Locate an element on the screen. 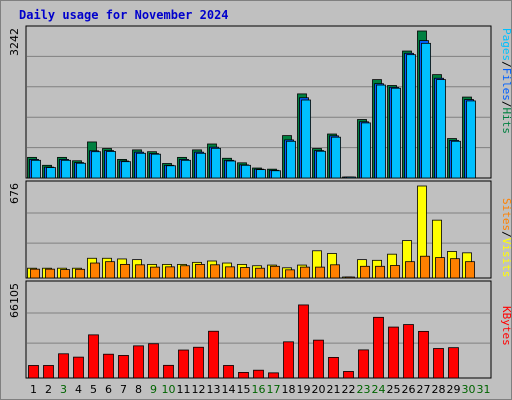 The height and width of the screenshot is (400, 512). max-label-hits-files-pages: 3242 is located at coordinates (14, 42).